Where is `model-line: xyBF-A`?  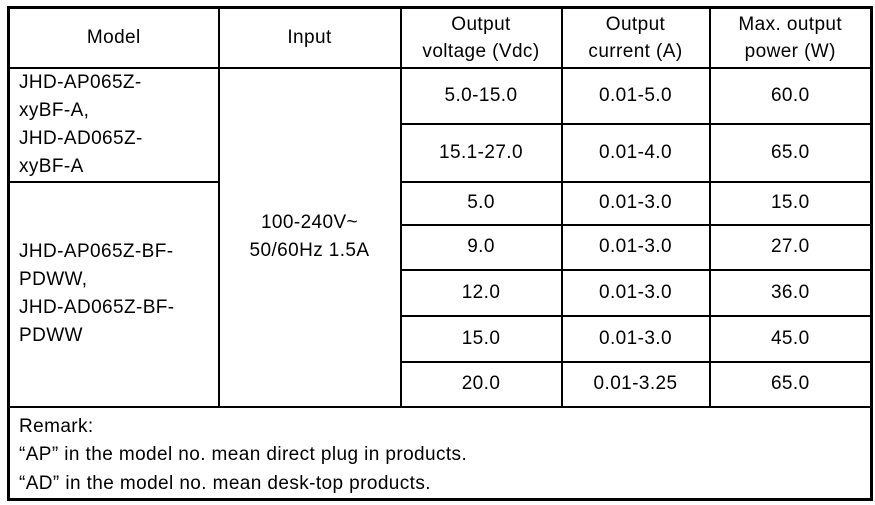
model-line: xyBF-A is located at coordinates (51, 166).